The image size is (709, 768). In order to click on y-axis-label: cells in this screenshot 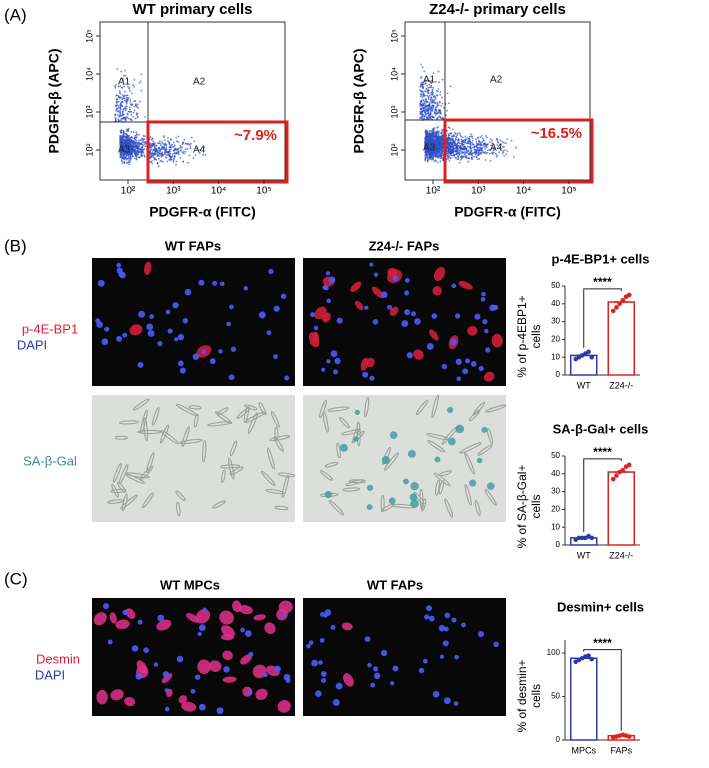, I will do `click(536, 696)`.